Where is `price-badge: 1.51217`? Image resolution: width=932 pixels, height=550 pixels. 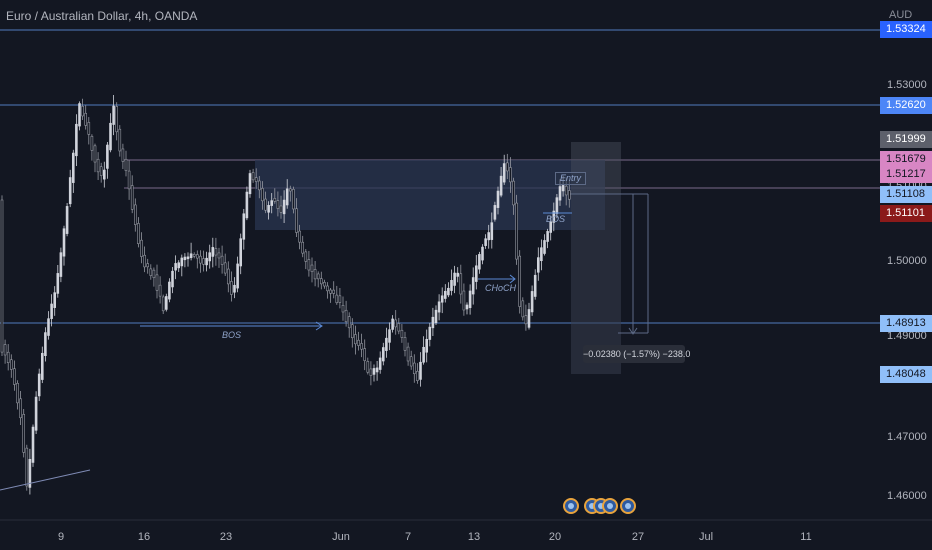
price-badge: 1.51217 is located at coordinates (906, 174).